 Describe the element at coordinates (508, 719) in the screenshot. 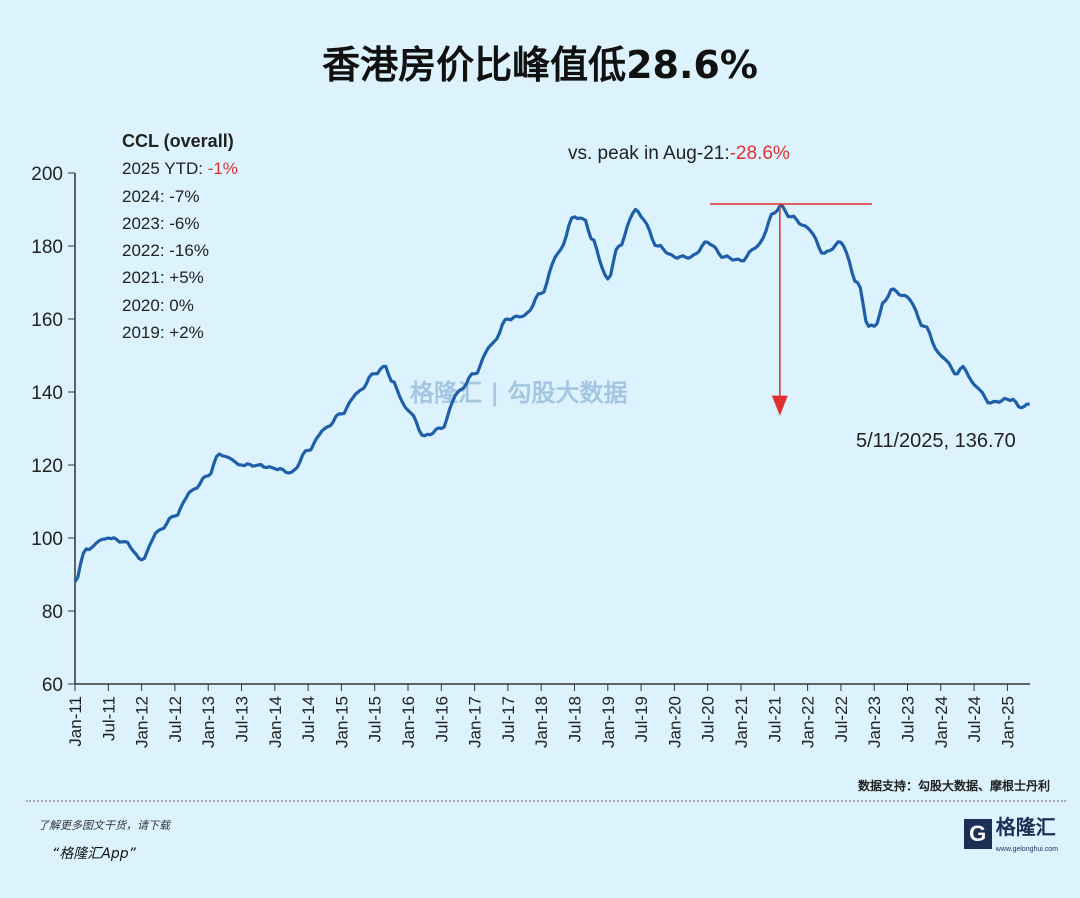

I see `x-tick-label: Jul-17` at that location.